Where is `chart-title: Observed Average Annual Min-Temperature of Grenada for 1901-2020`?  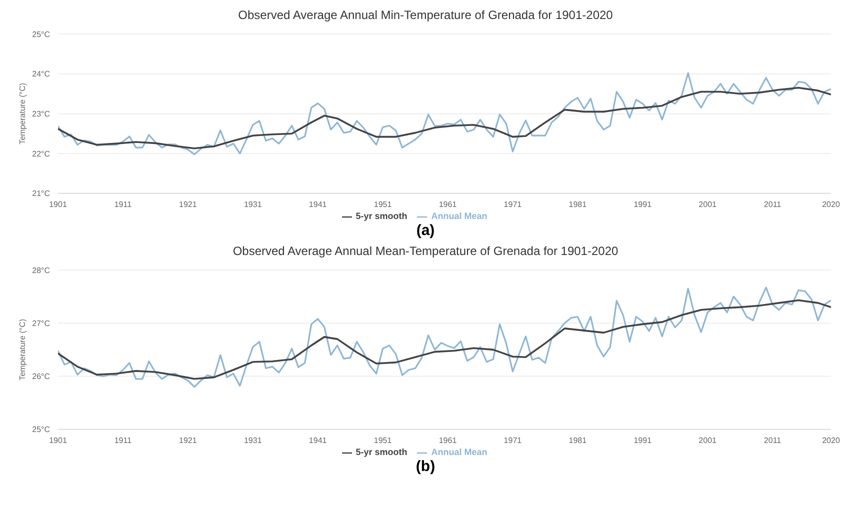 chart-title: Observed Average Annual Min-Temperature of Grenada for 1901-2020 is located at coordinates (425, 16).